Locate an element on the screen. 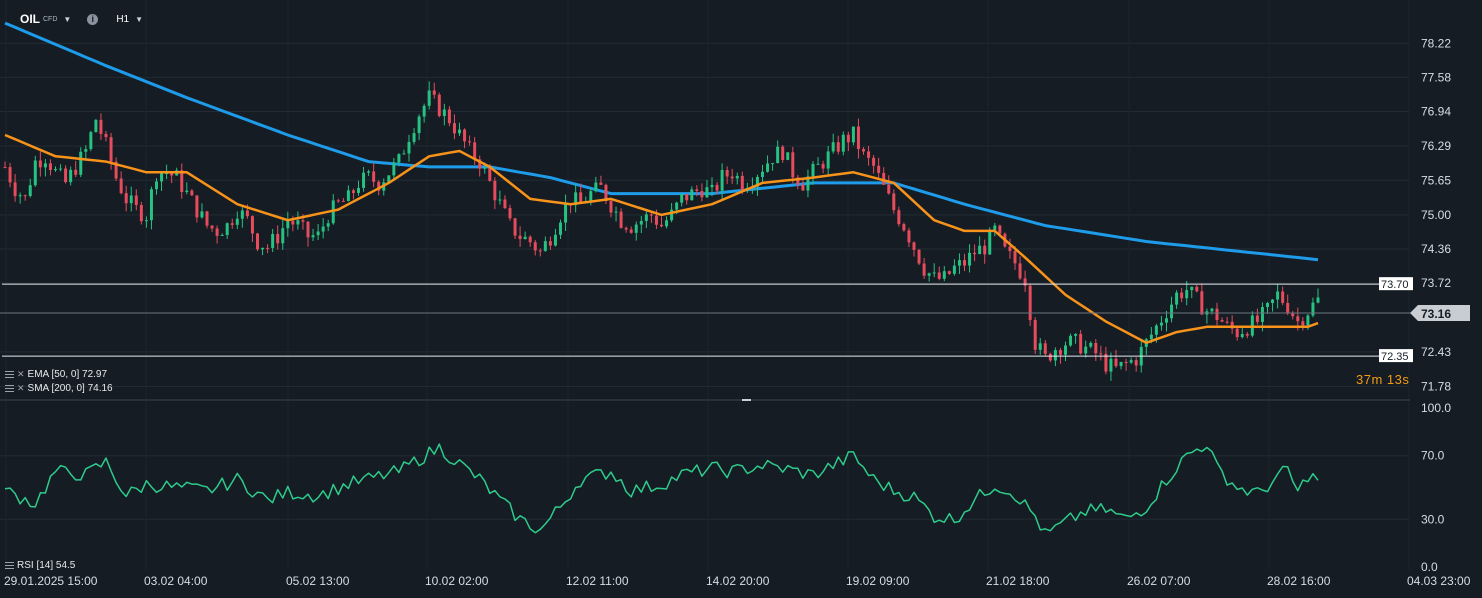 Image resolution: width=1482 pixels, height=598 pixels. sma-legend: ✕ SMA [200, 0] 74.16 is located at coordinates (59, 388).